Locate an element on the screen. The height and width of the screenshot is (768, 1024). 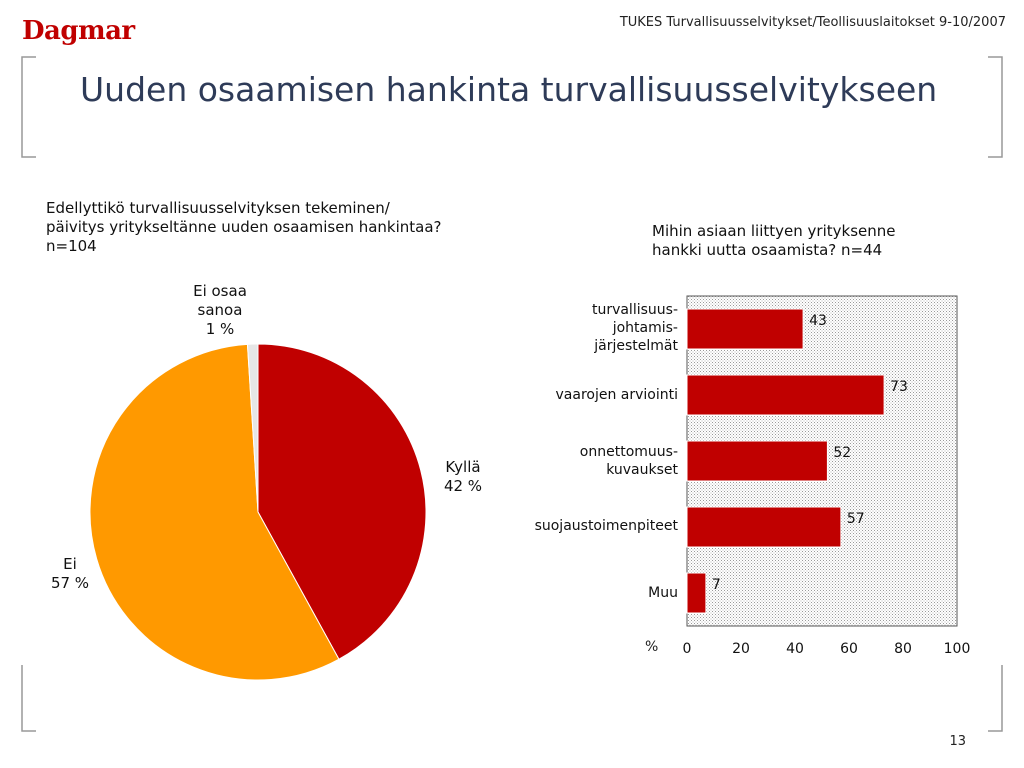
pie-label-ei: Ei 57 % is located at coordinates (70, 574).